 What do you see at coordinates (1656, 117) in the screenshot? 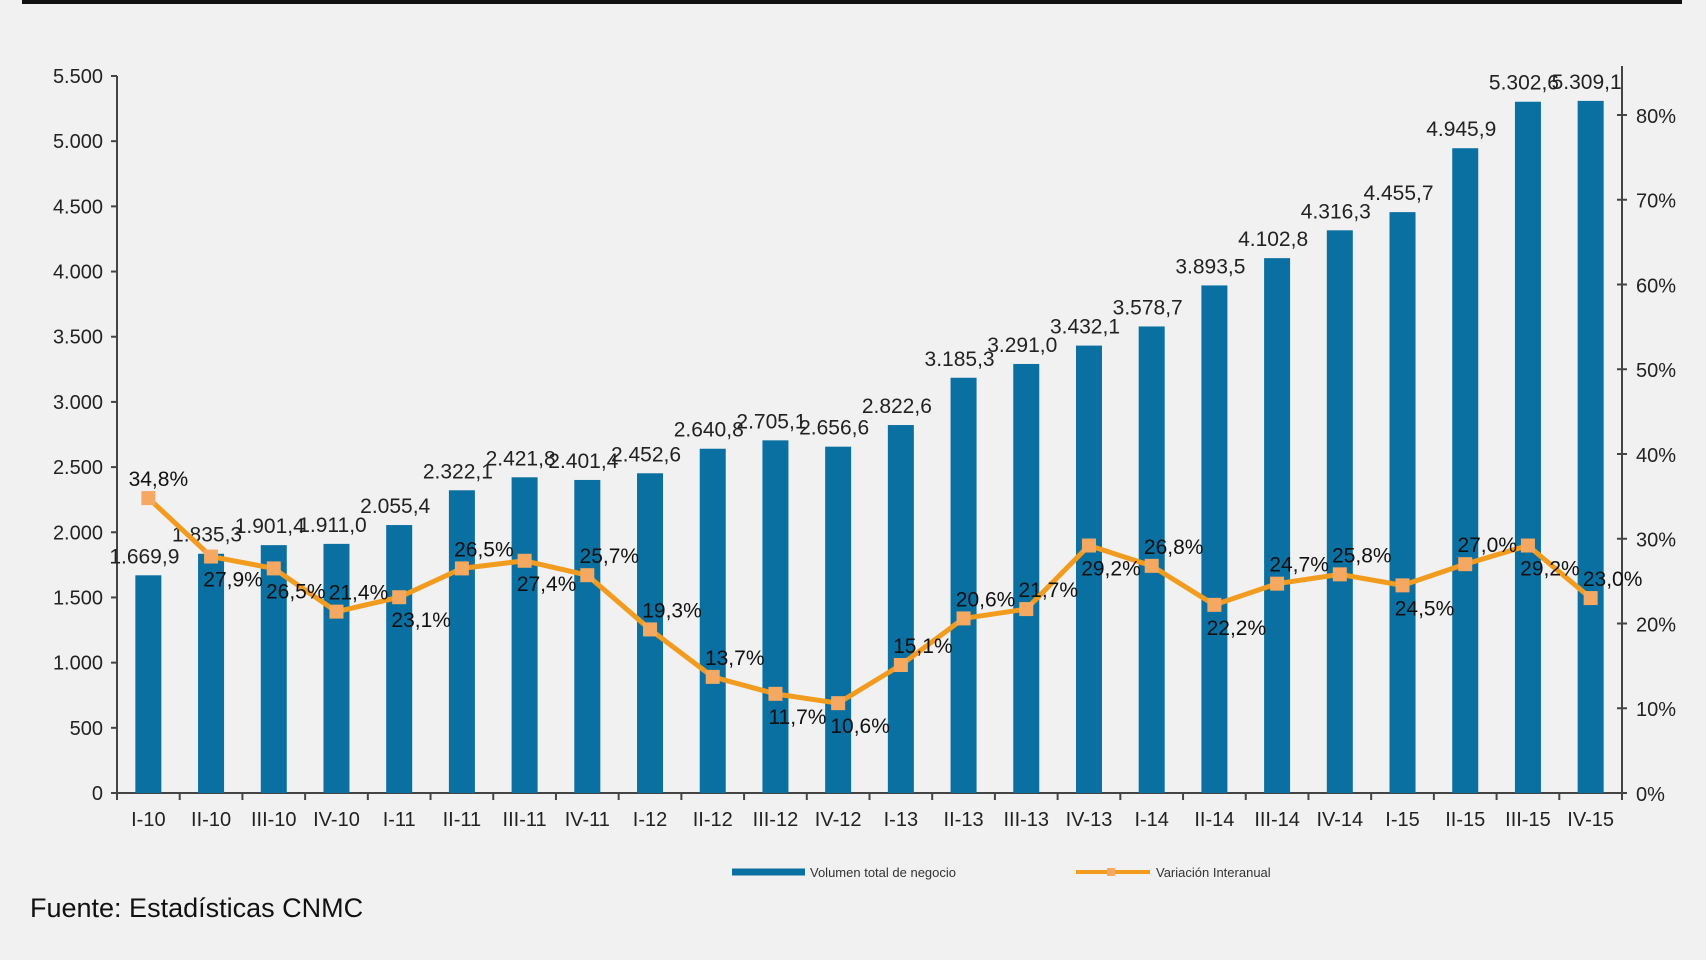
I see `right-tick-label: 80%` at bounding box center [1656, 117].